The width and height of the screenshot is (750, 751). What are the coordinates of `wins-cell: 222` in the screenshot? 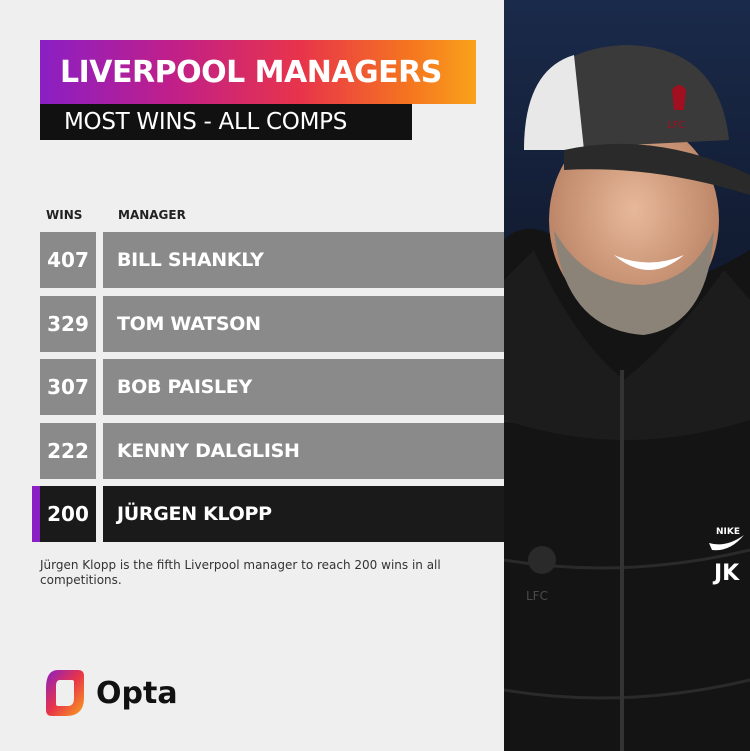 It's located at (68, 450).